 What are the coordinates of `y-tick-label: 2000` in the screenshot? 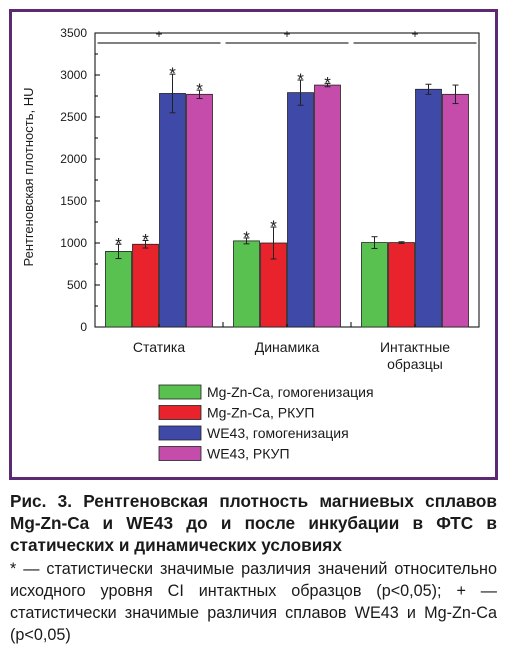 It's located at (73, 159).